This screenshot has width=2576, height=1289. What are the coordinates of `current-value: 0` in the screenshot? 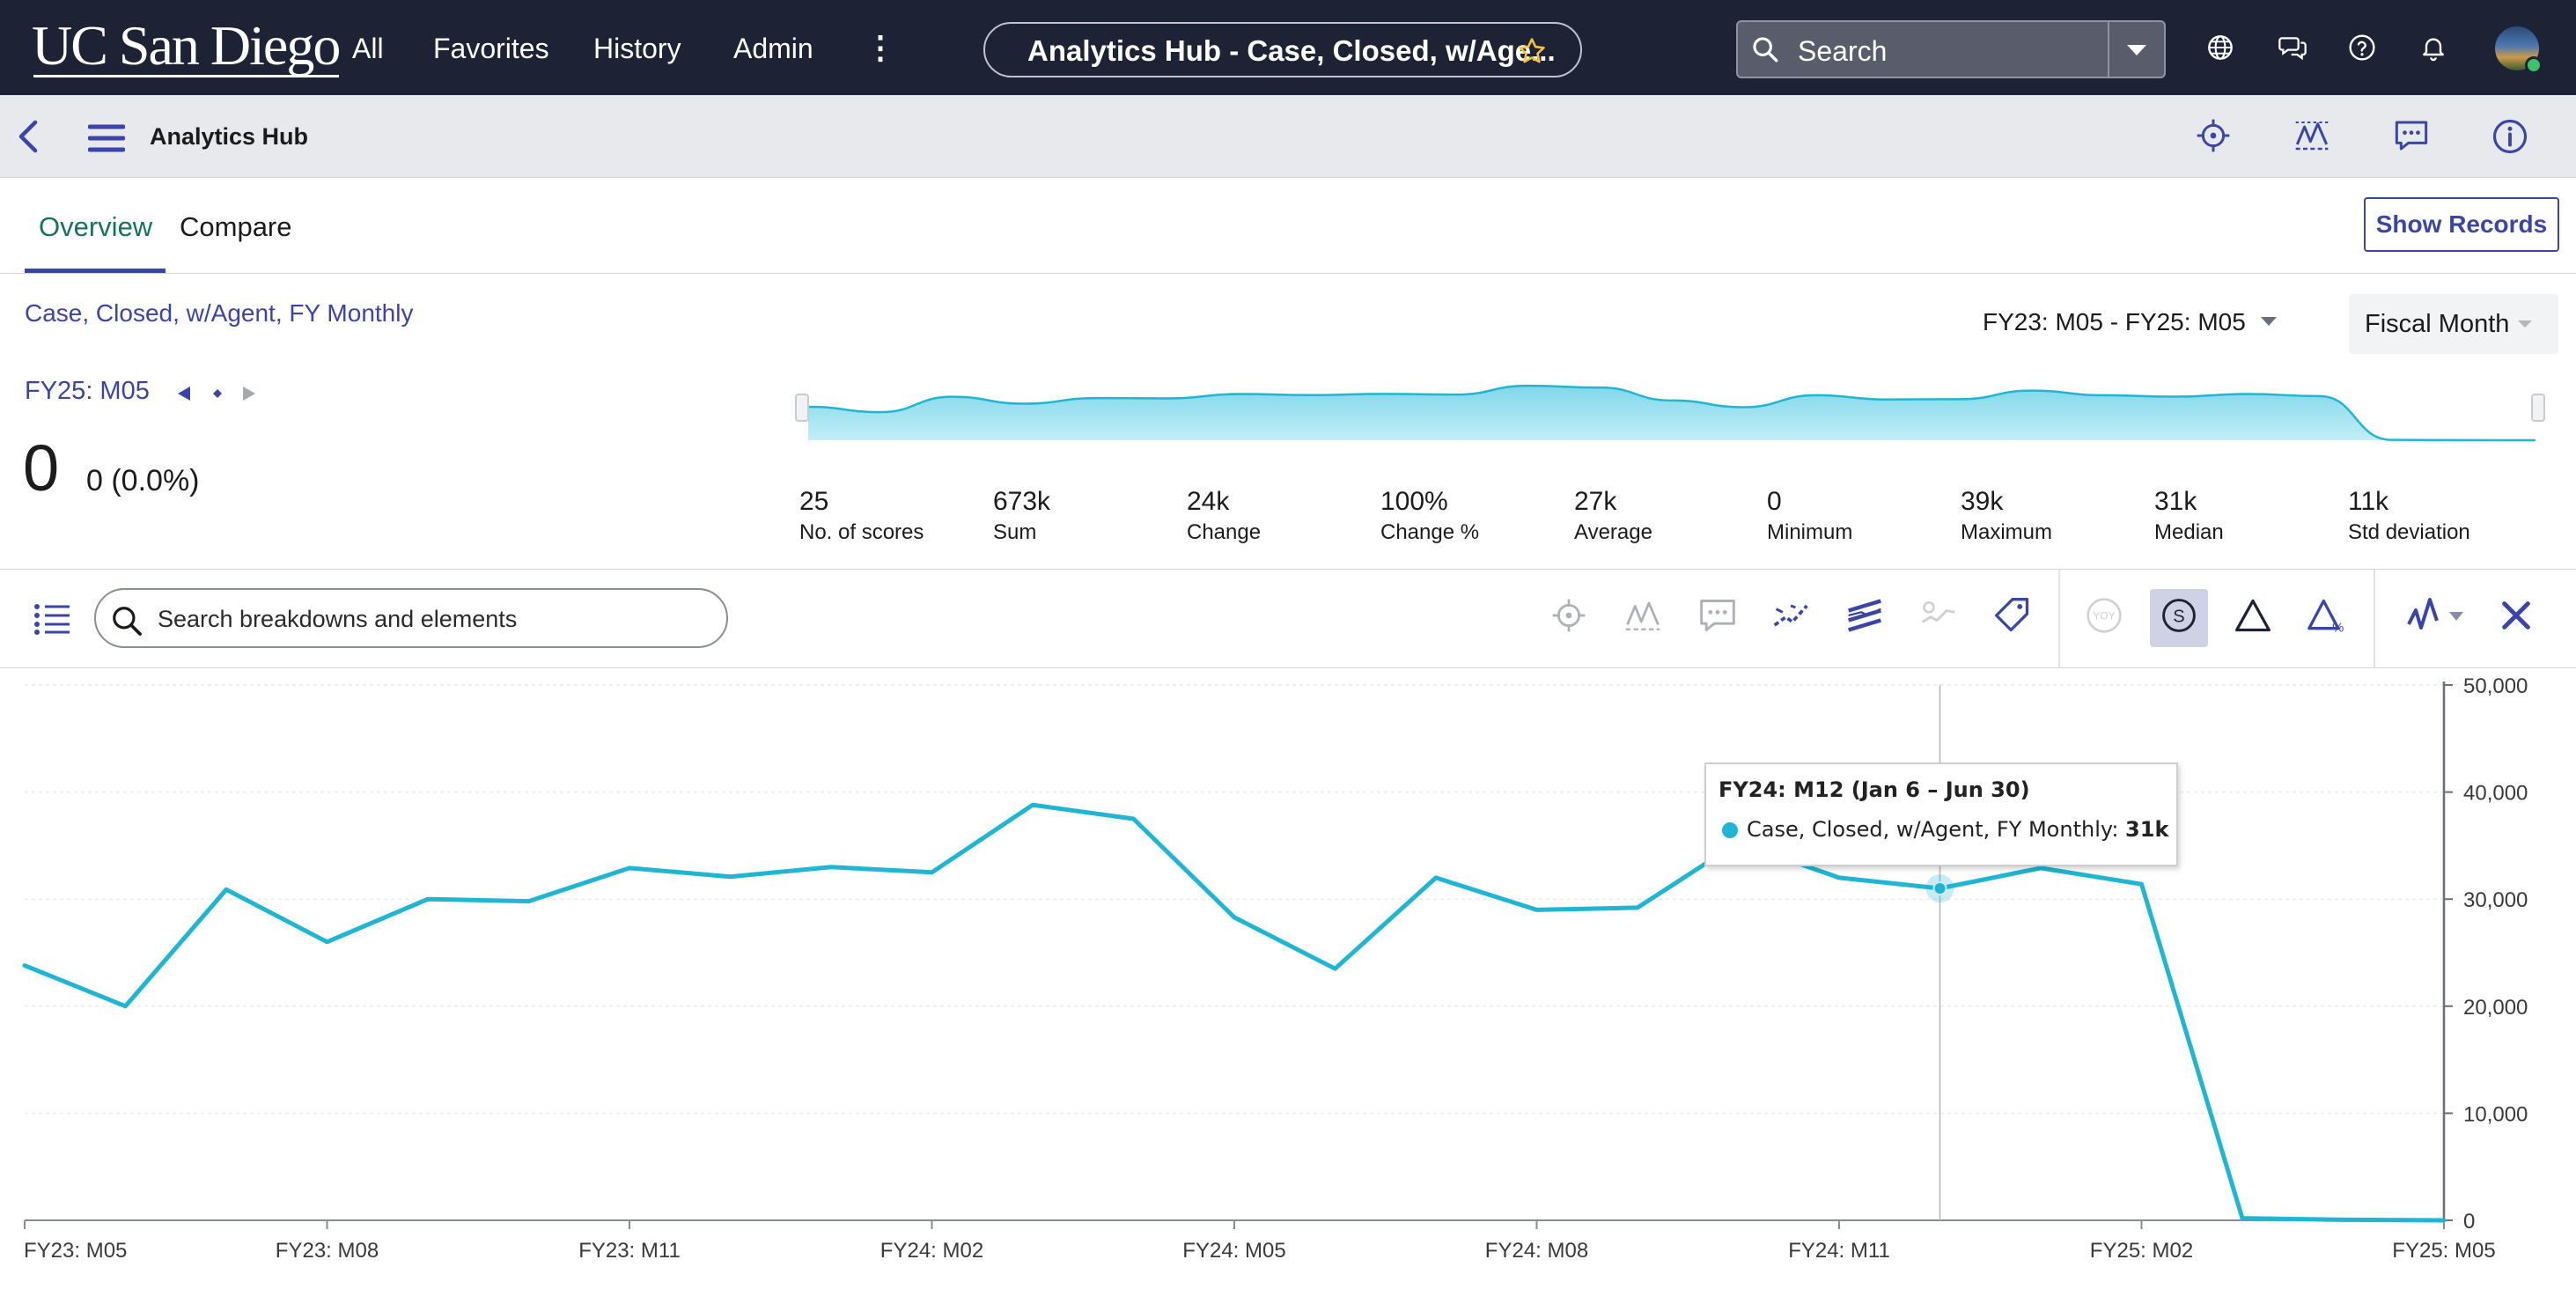 It's located at (42, 468).